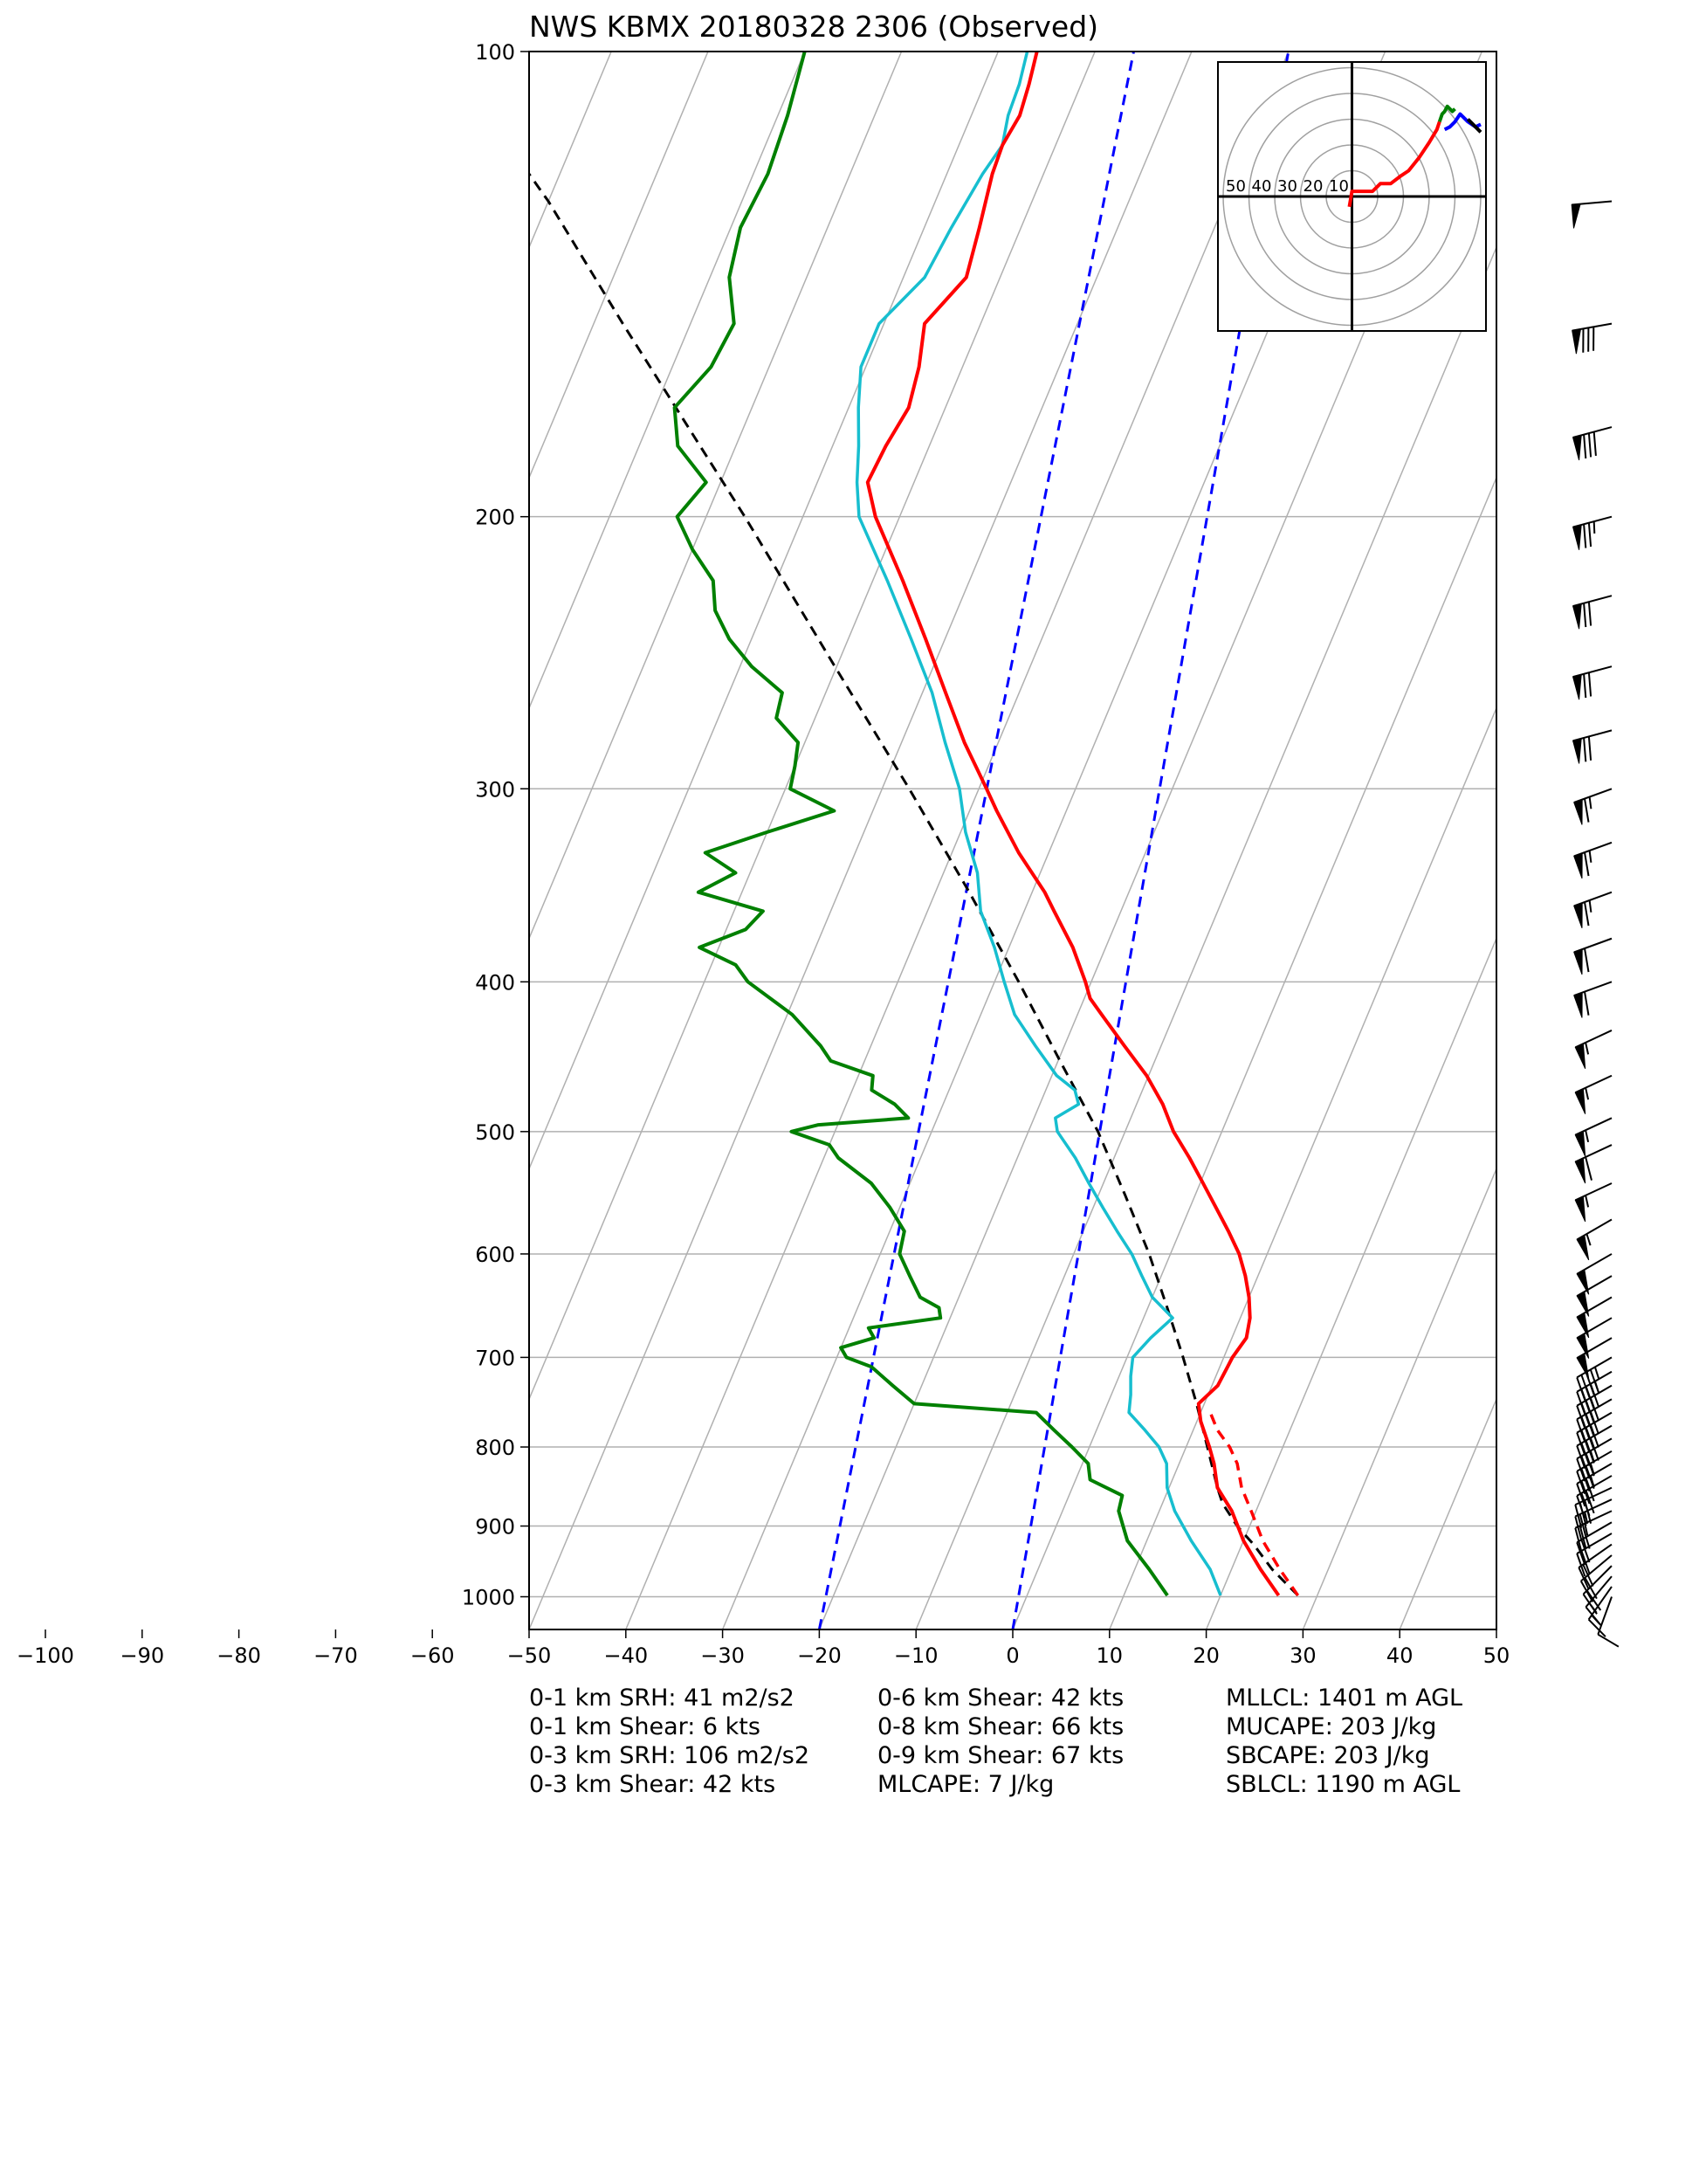 The image size is (1699, 2184). I want to click on wind-barb-column, so click(1595, 924).